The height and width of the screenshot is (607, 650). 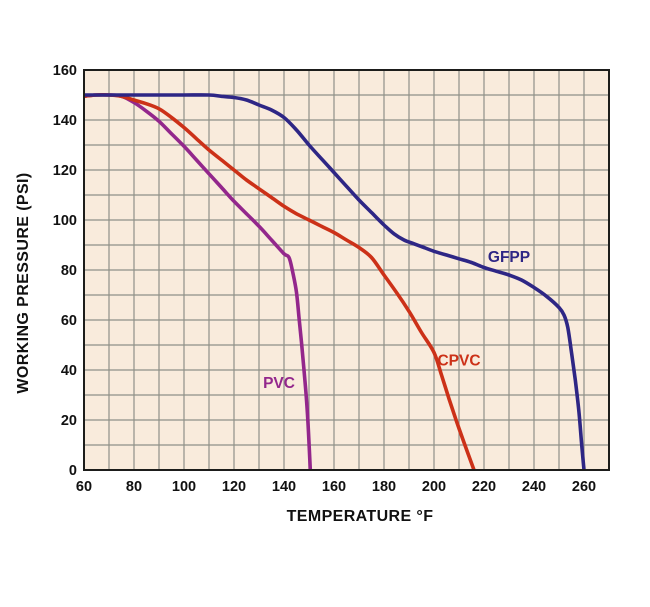 What do you see at coordinates (458, 361) in the screenshot?
I see `curve-label-cpvc: CPVC` at bounding box center [458, 361].